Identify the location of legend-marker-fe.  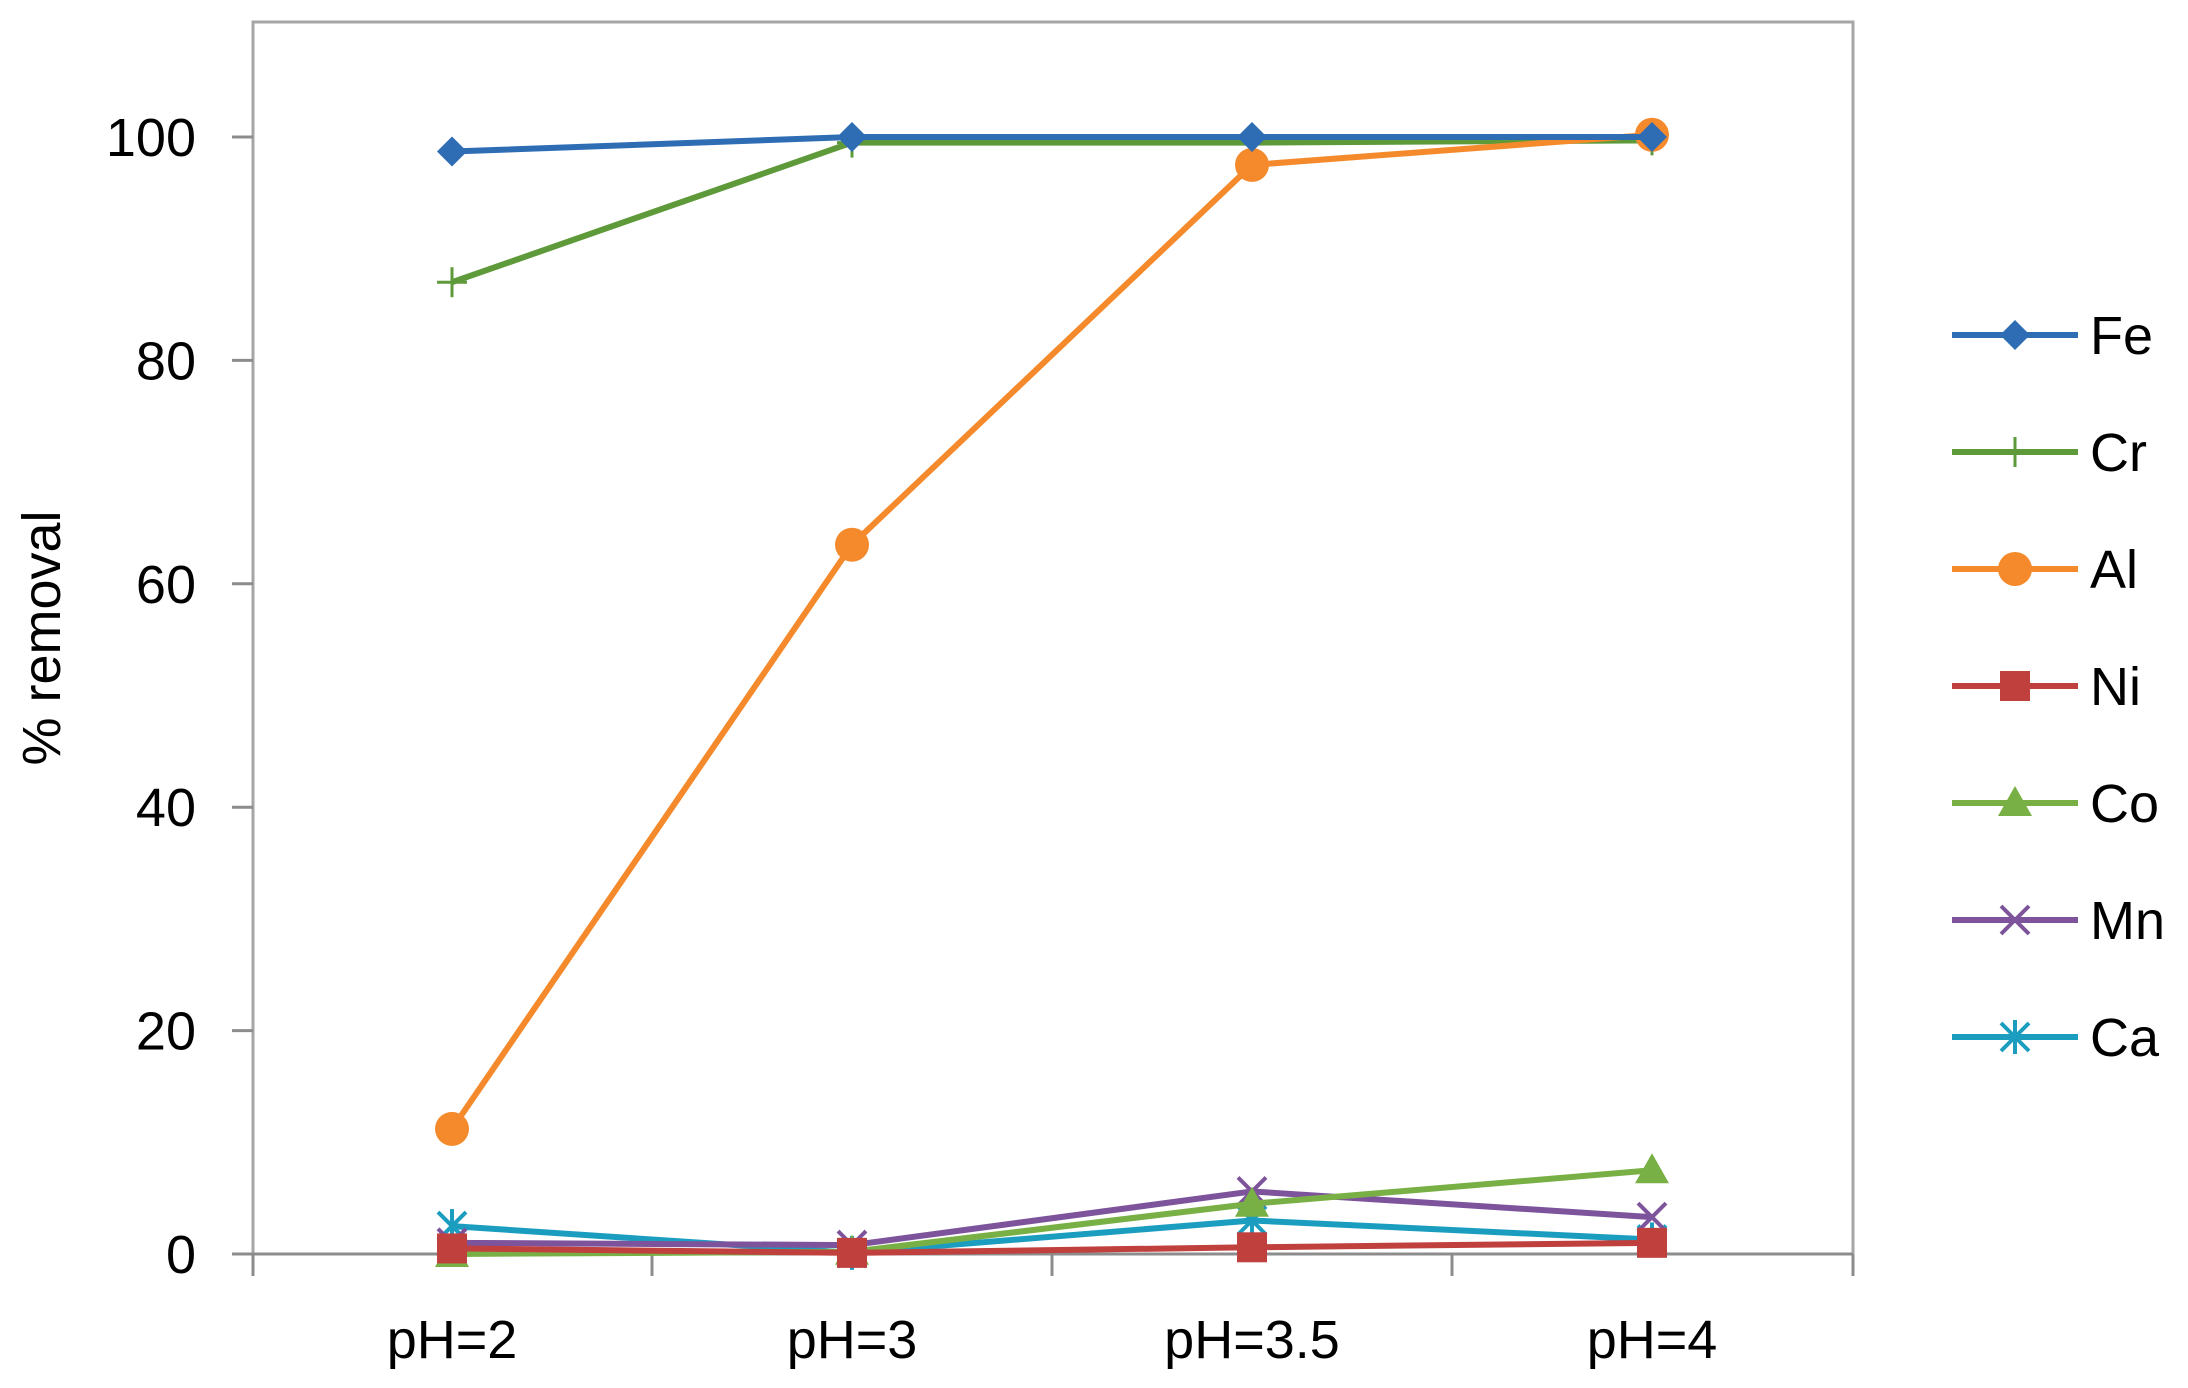
(2015, 335).